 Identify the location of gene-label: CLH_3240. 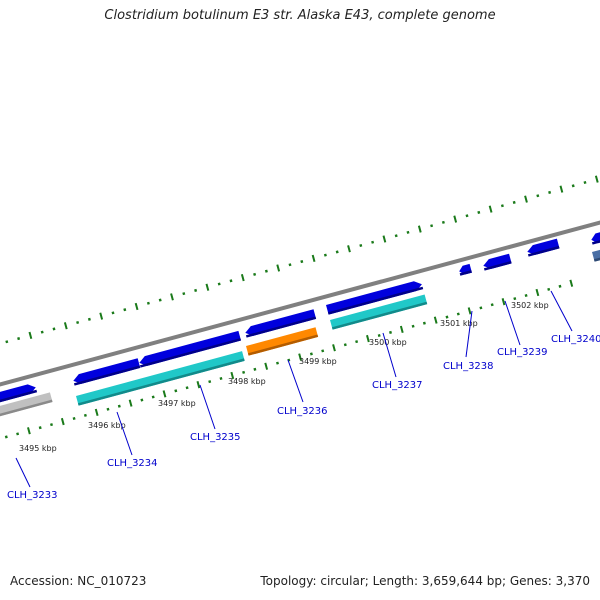
(575, 339).